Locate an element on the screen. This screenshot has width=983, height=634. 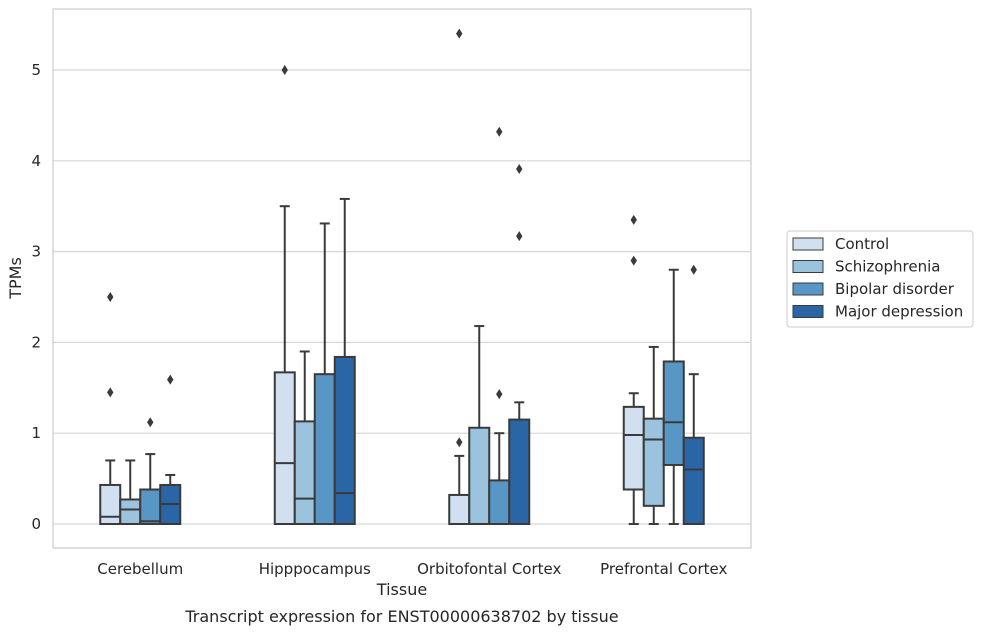
legend-label: Bipolar disorder is located at coordinates (895, 289).